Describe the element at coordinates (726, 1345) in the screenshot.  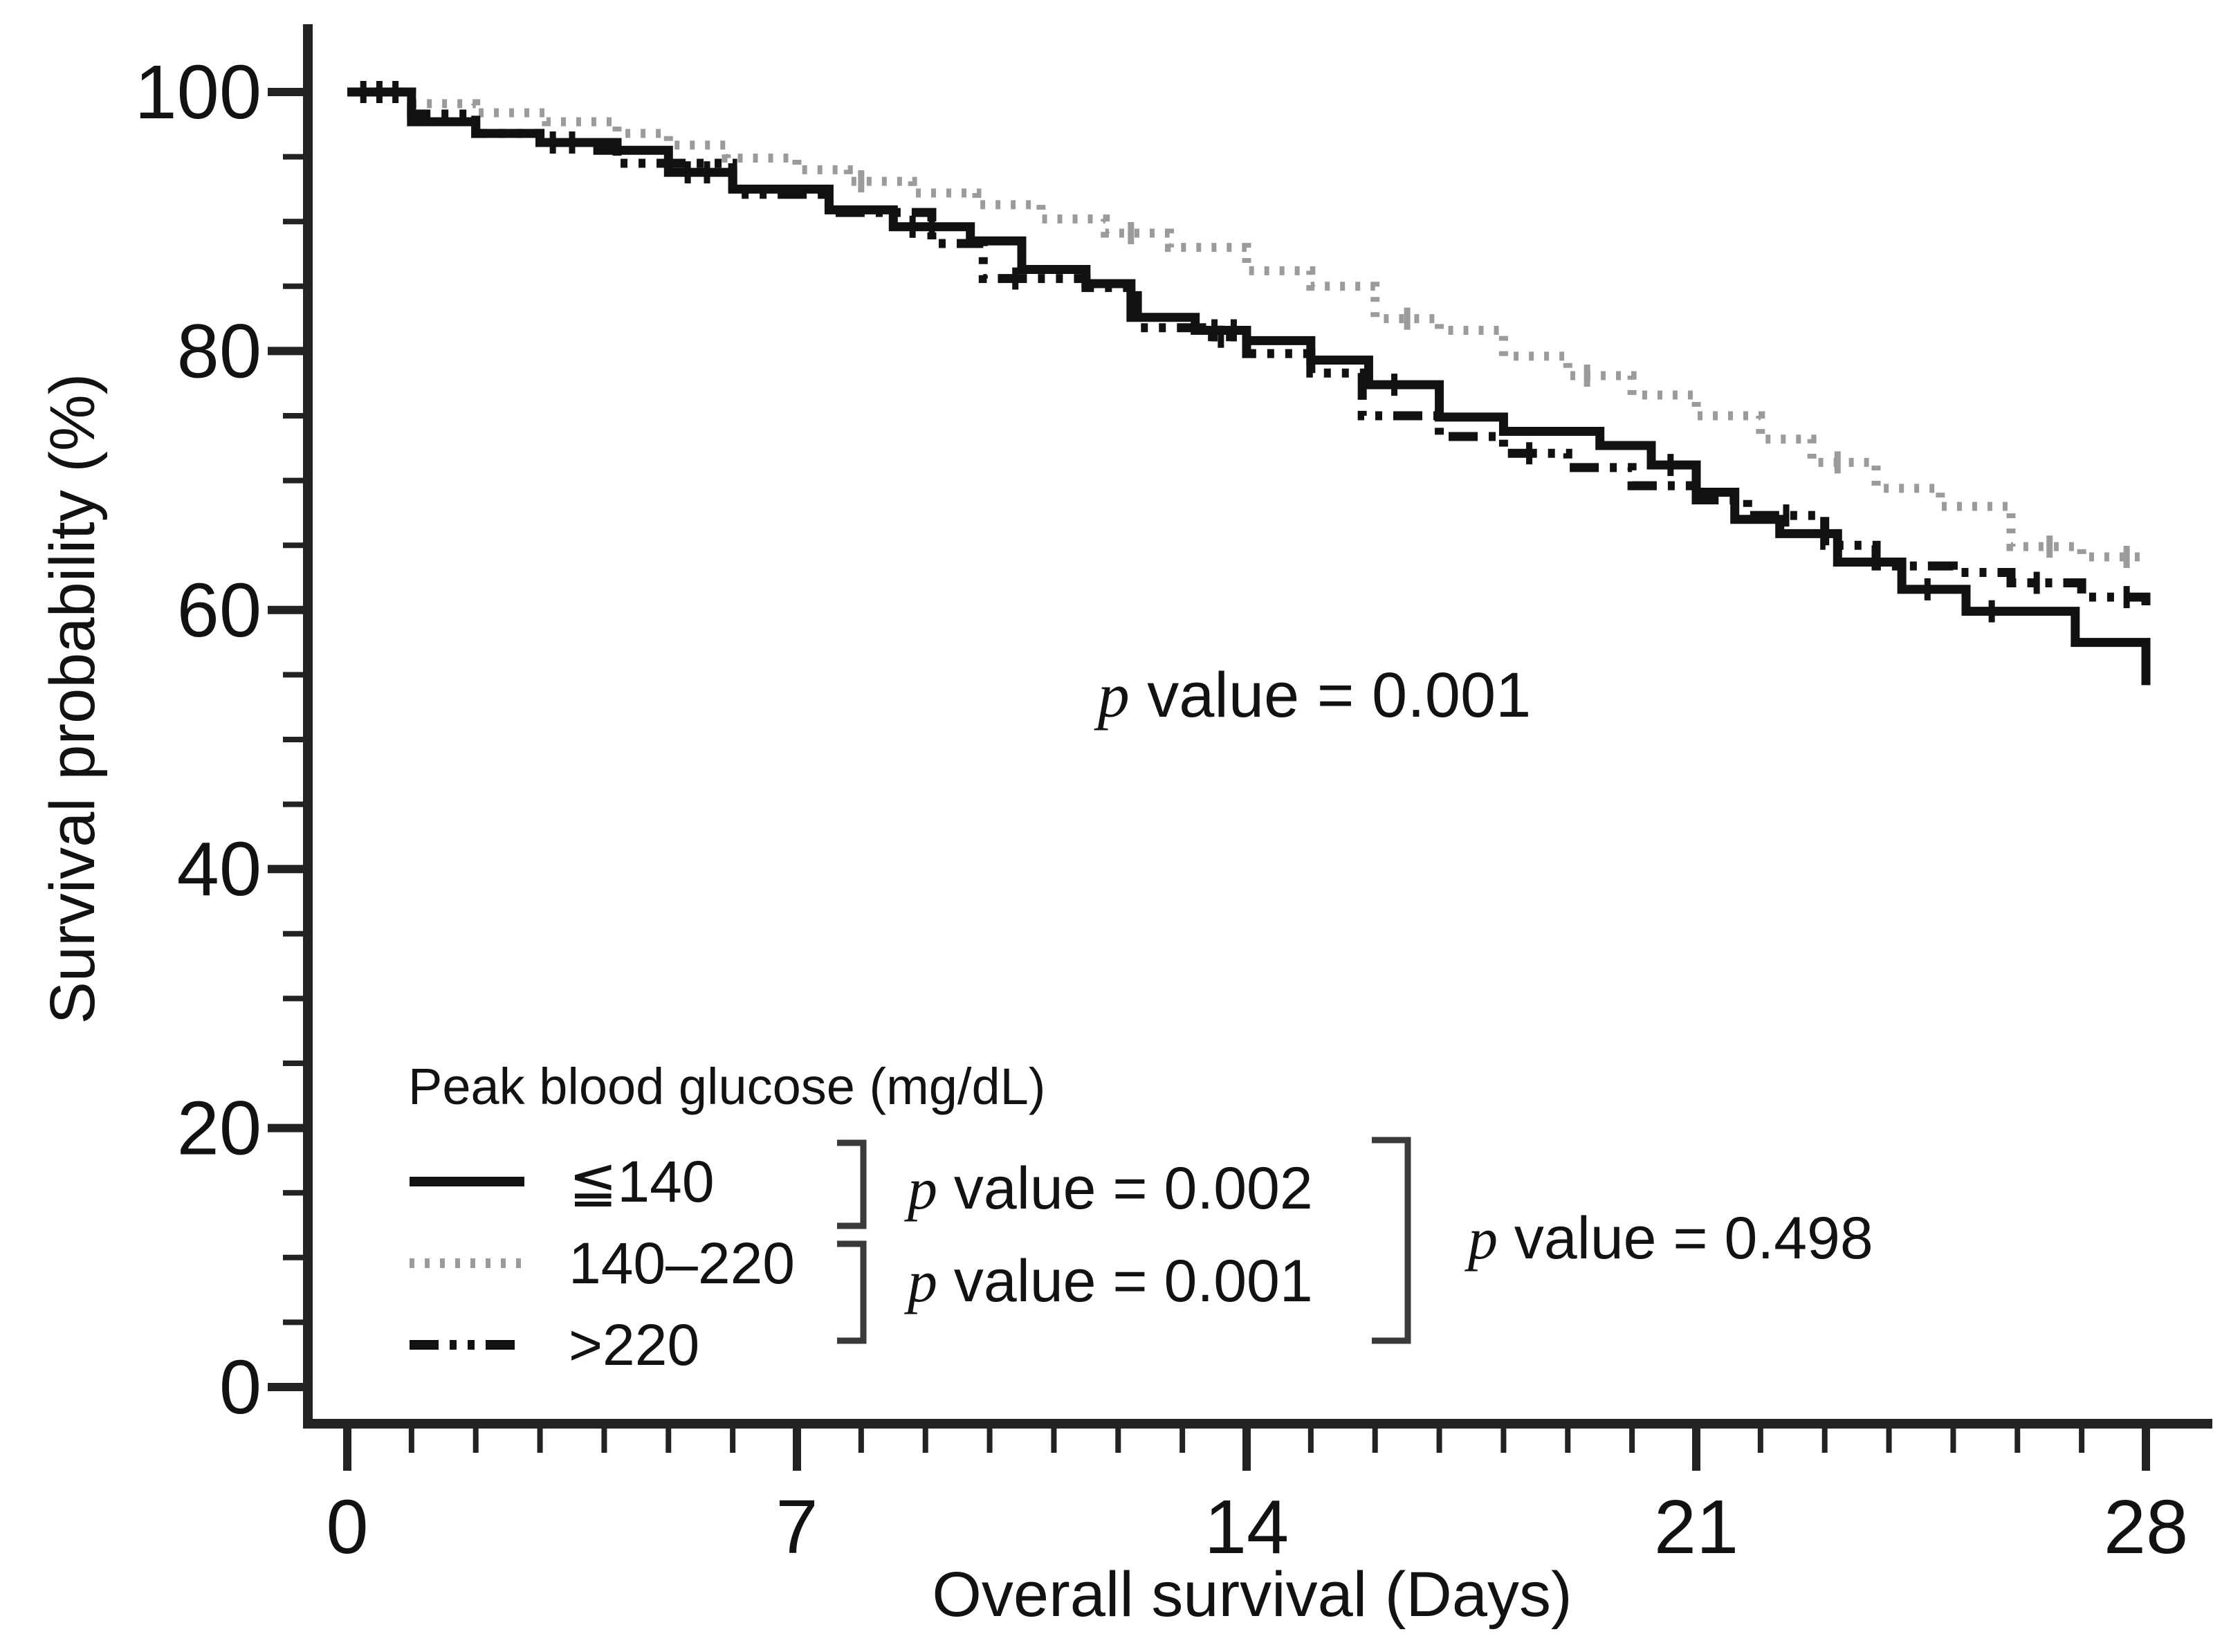
I see `legend-item-gt220: >220` at that location.